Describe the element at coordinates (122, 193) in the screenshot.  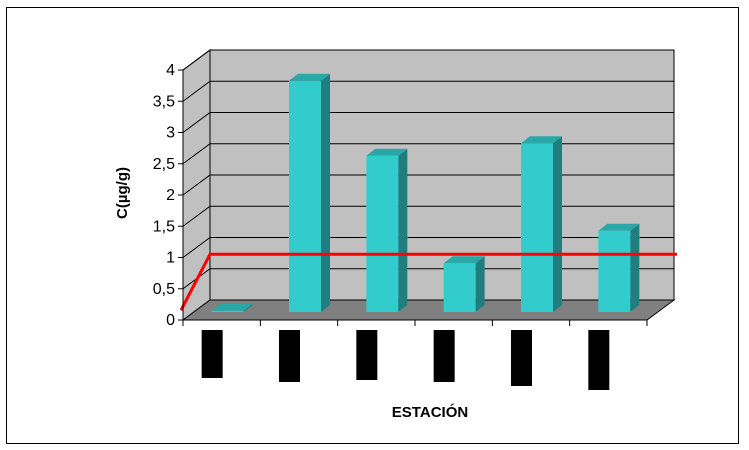
I see `y-axis-title: C(µg/g)` at that location.